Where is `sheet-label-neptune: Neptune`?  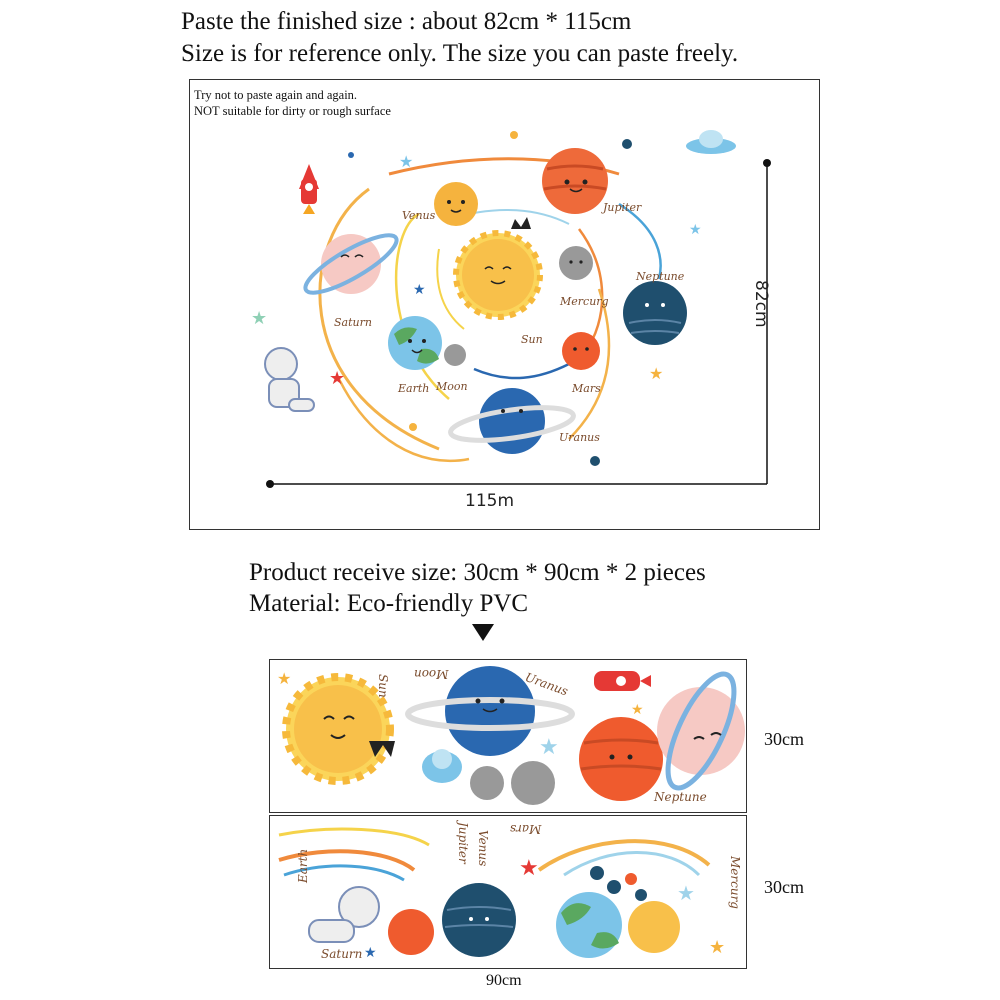
sheet-label-neptune: Neptune is located at coordinates (680, 797).